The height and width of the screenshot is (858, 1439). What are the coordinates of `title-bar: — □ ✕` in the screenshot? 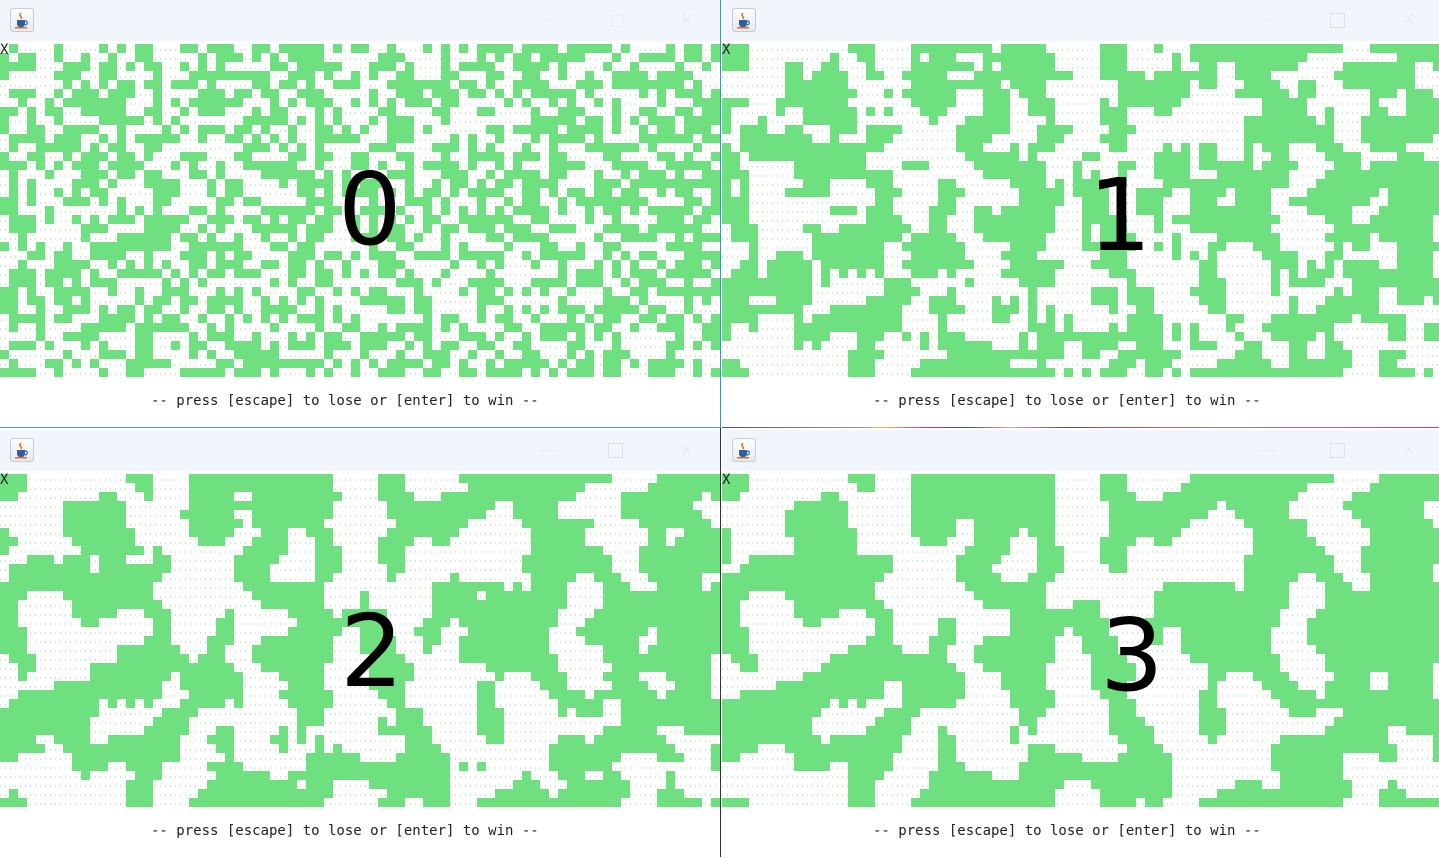 It's located at (360, 20).